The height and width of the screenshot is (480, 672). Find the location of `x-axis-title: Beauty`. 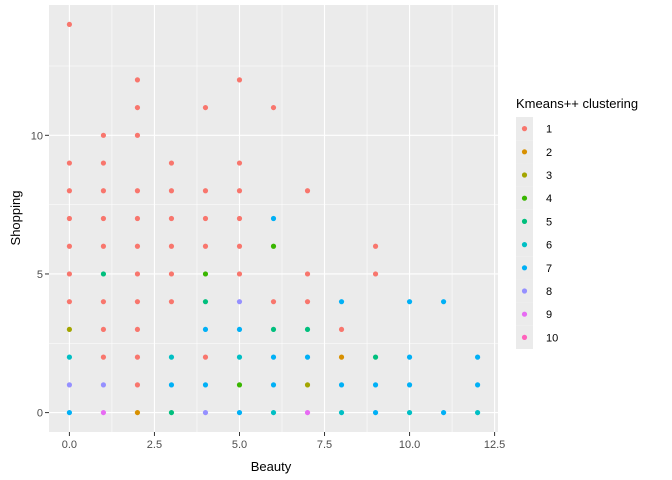

x-axis-title: Beauty is located at coordinates (271, 466).